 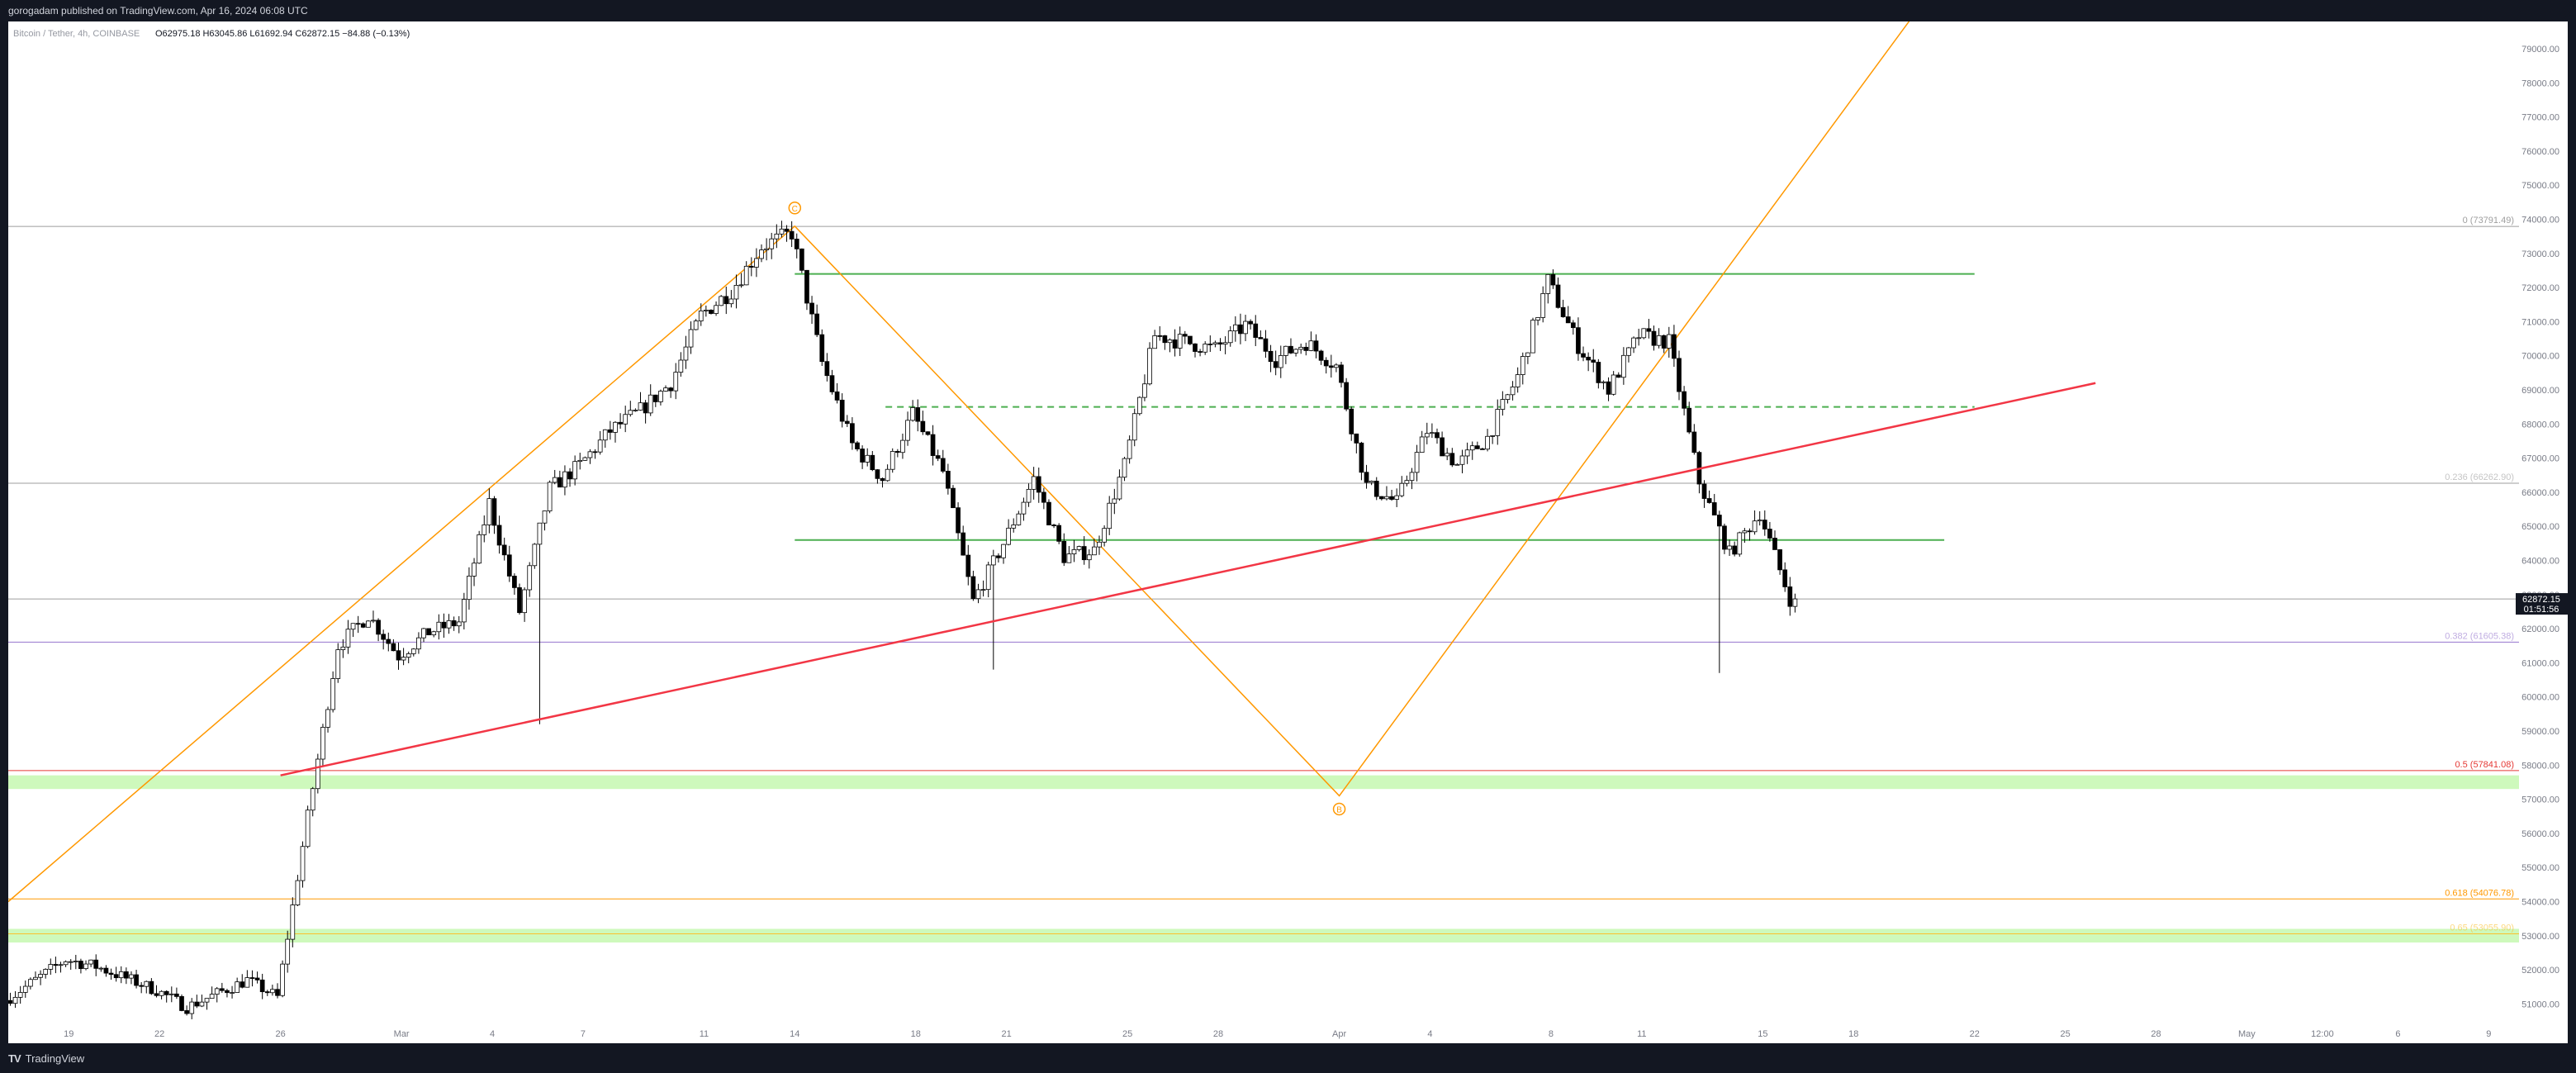 I want to click on price-tick-label: 53000.00, so click(x=2540, y=937).